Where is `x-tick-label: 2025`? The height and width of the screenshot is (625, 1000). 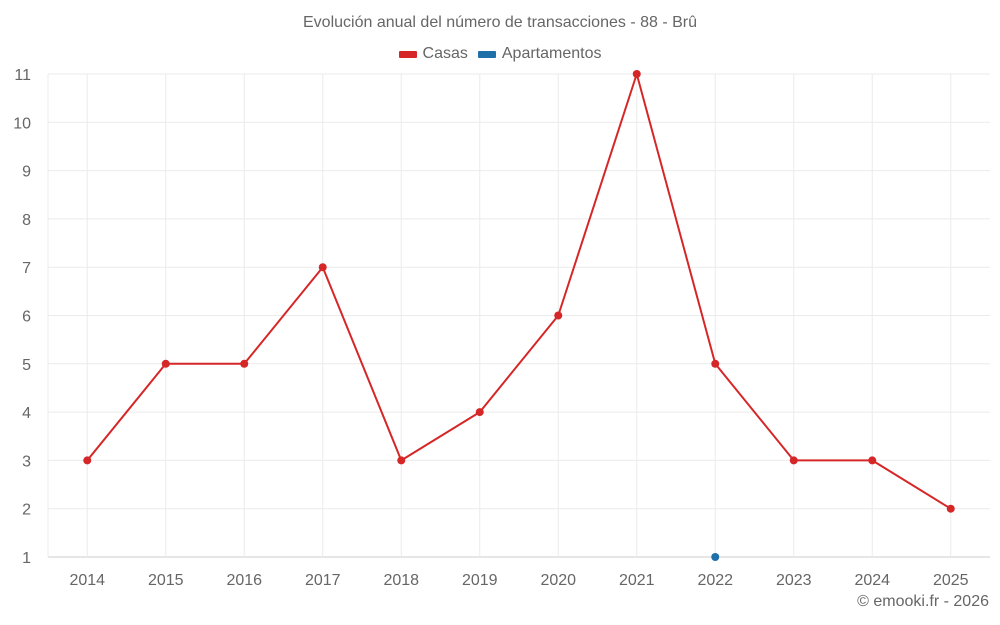
x-tick-label: 2025 is located at coordinates (951, 580).